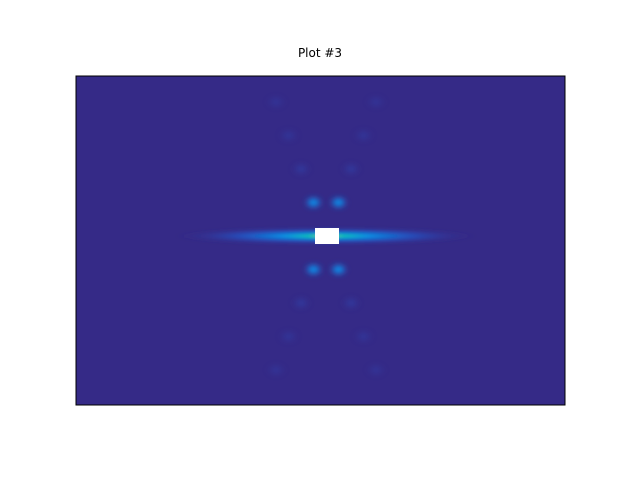 Image resolution: width=640 pixels, height=480 pixels. What do you see at coordinates (320, 53) in the screenshot?
I see `chart-title: Plot #3` at bounding box center [320, 53].